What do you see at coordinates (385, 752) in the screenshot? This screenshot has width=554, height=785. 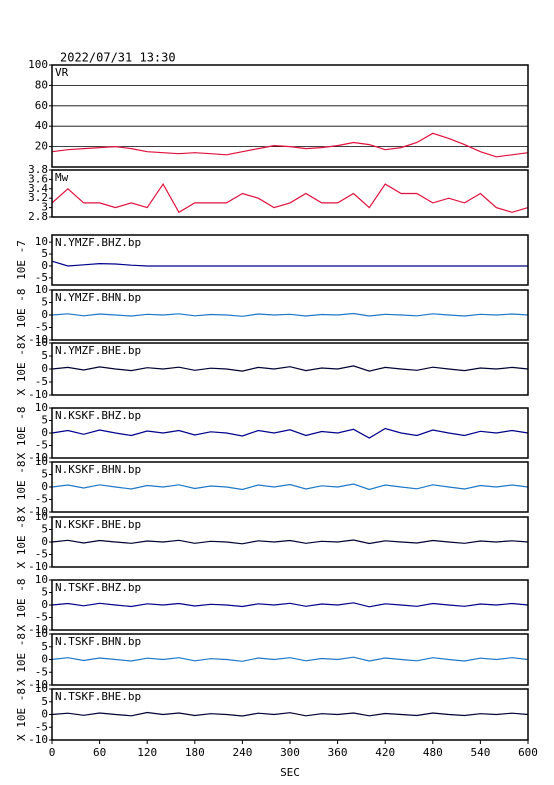 I see `x-tick-label: 420` at bounding box center [385, 752].